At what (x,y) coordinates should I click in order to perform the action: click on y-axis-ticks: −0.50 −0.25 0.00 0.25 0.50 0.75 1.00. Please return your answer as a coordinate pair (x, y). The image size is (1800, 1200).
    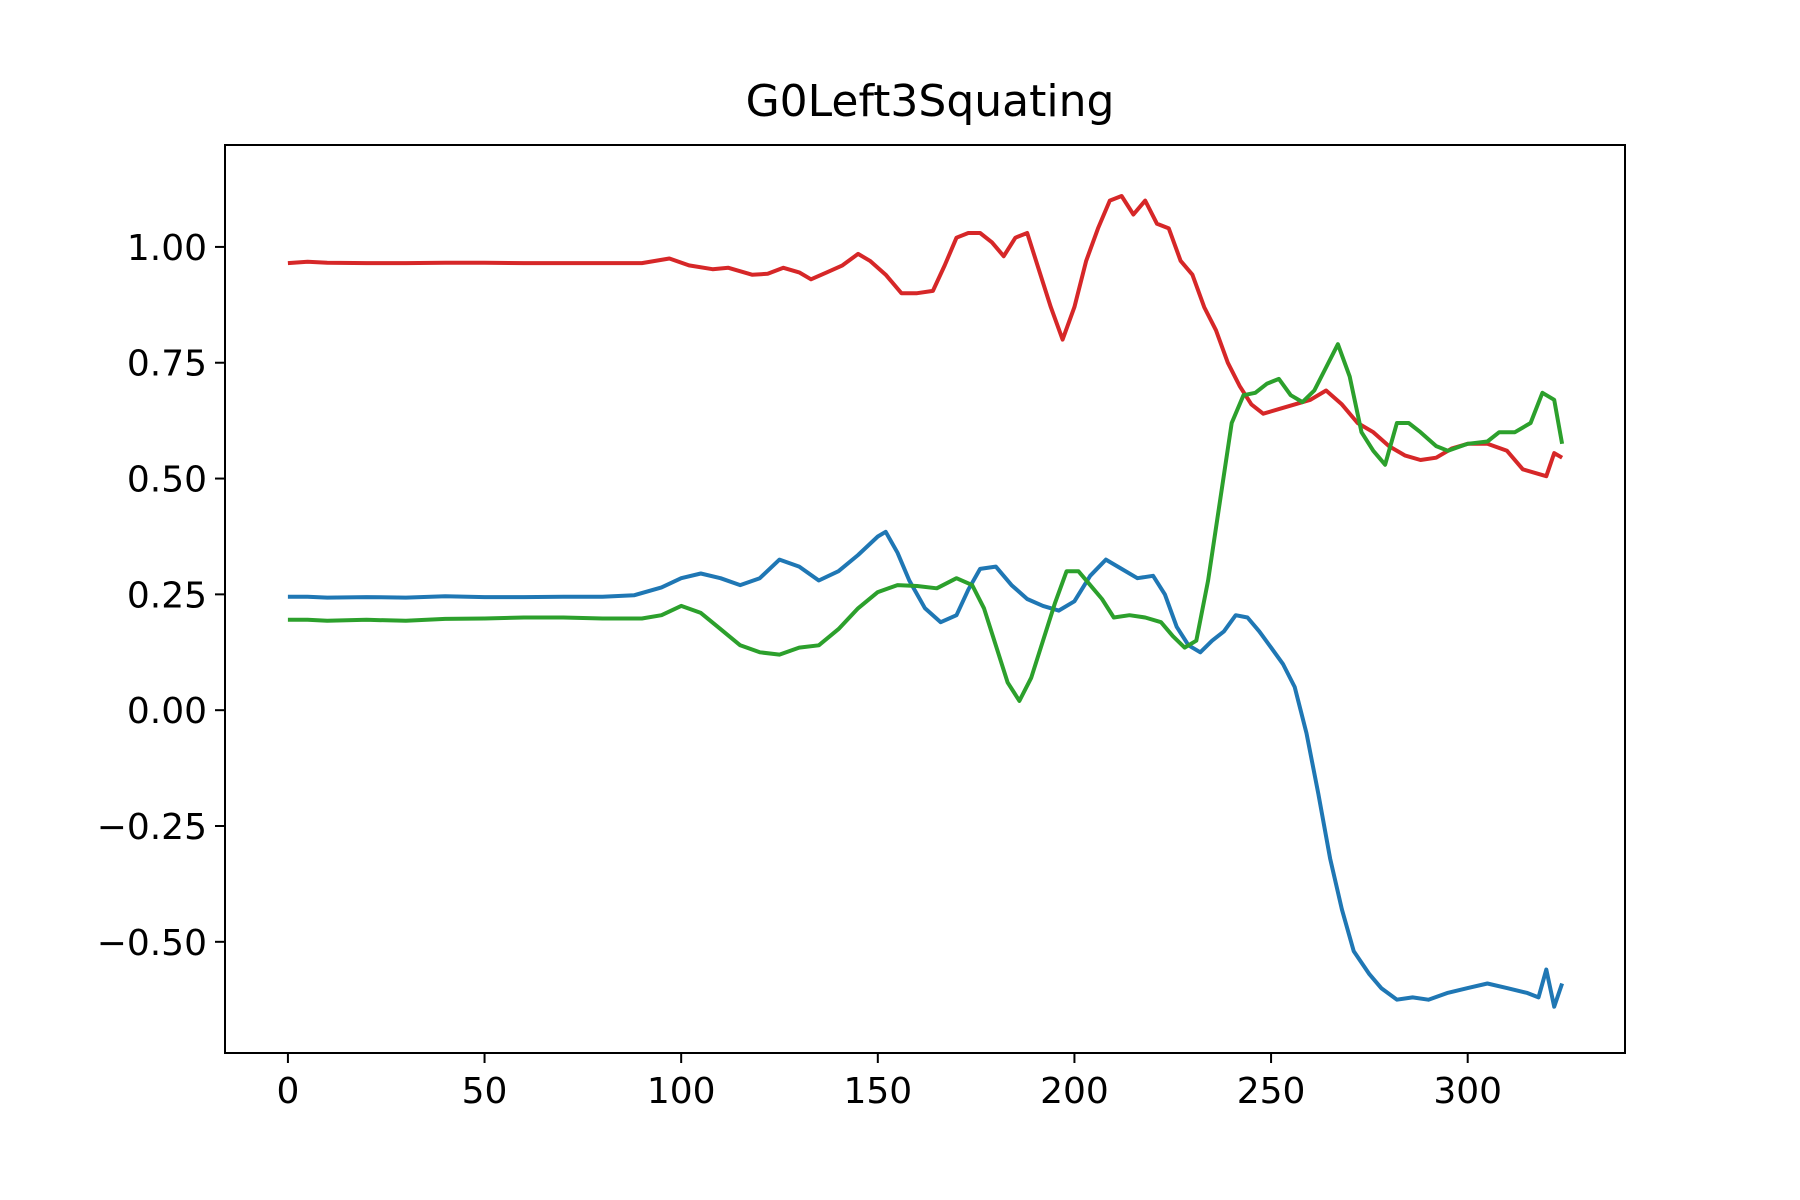
    Looking at the image, I should click on (161, 596).